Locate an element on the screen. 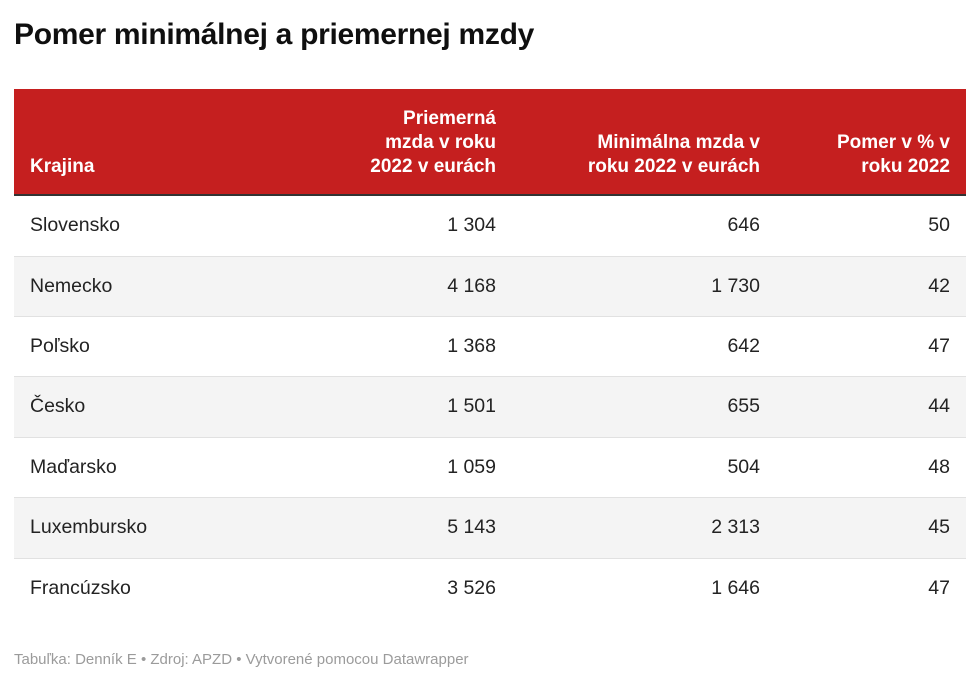 The height and width of the screenshot is (681, 980). table-row-nemecko: Nemecko 4 168 1 730 42 is located at coordinates (490, 286).